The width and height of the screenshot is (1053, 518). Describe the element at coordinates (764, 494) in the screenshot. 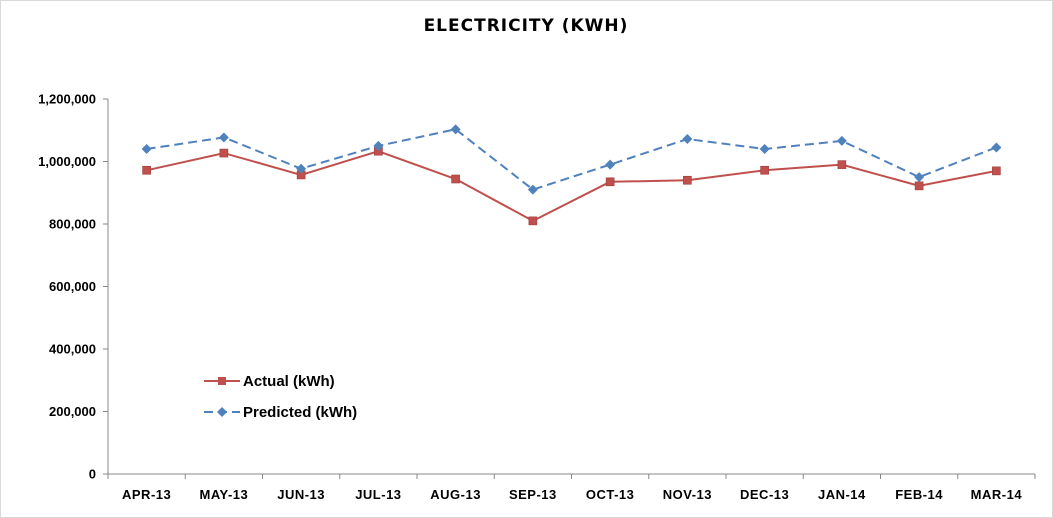

I see `x-tick-label: DEC-13` at that location.